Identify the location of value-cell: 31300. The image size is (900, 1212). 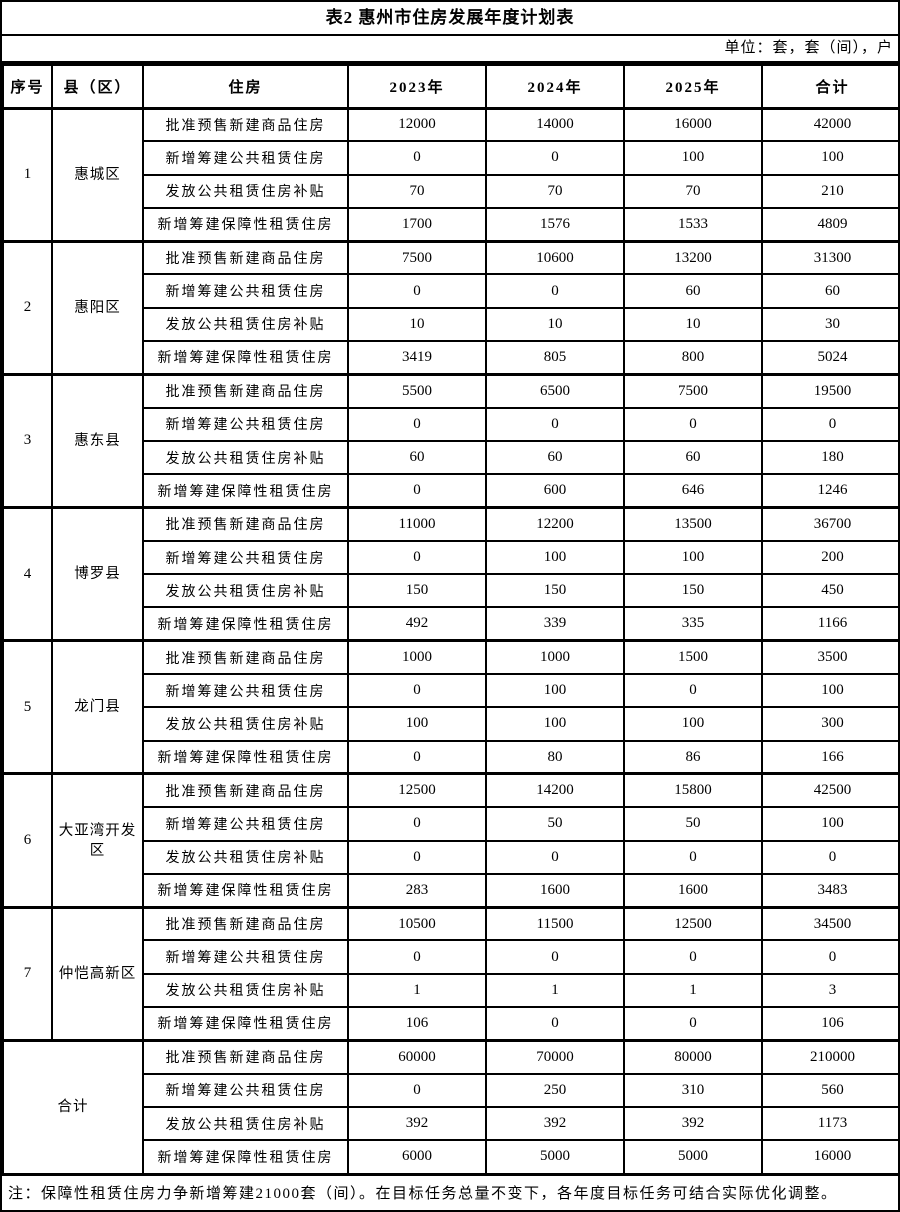
(830, 257).